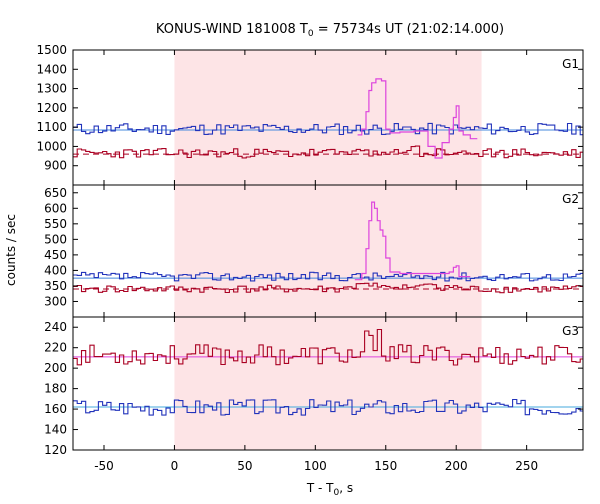  What do you see at coordinates (51, 50) in the screenshot?
I see `y-tick-label: 1500` at bounding box center [51, 50].